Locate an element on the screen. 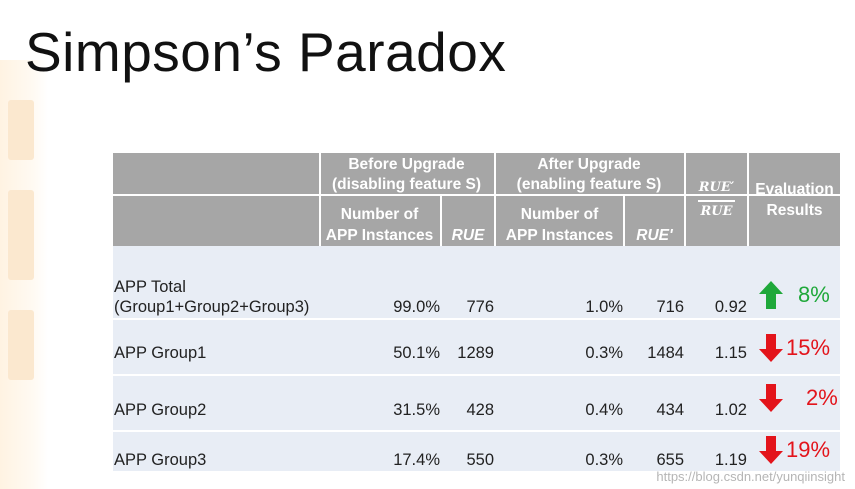  before-rue-header: RUE is located at coordinates (468, 221).